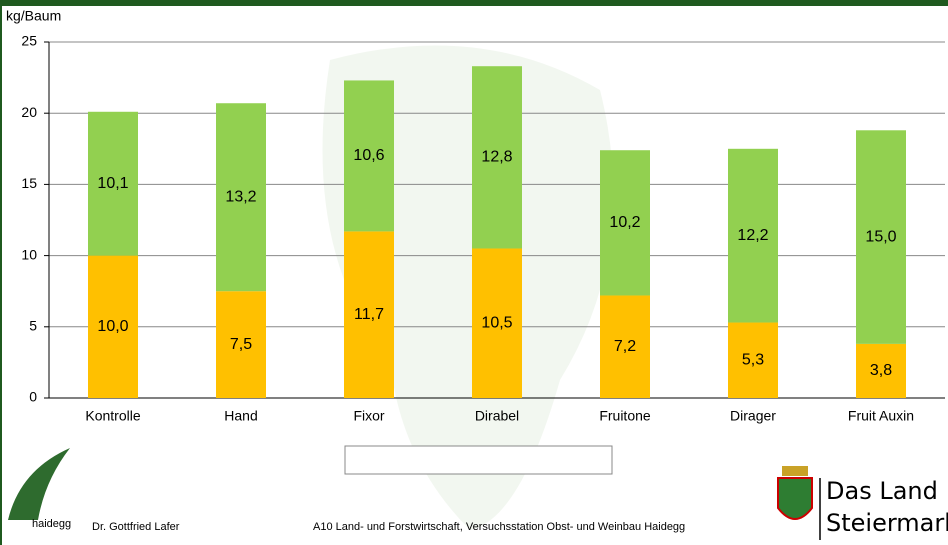  I want to click on value-label: 10,1, so click(112, 183).